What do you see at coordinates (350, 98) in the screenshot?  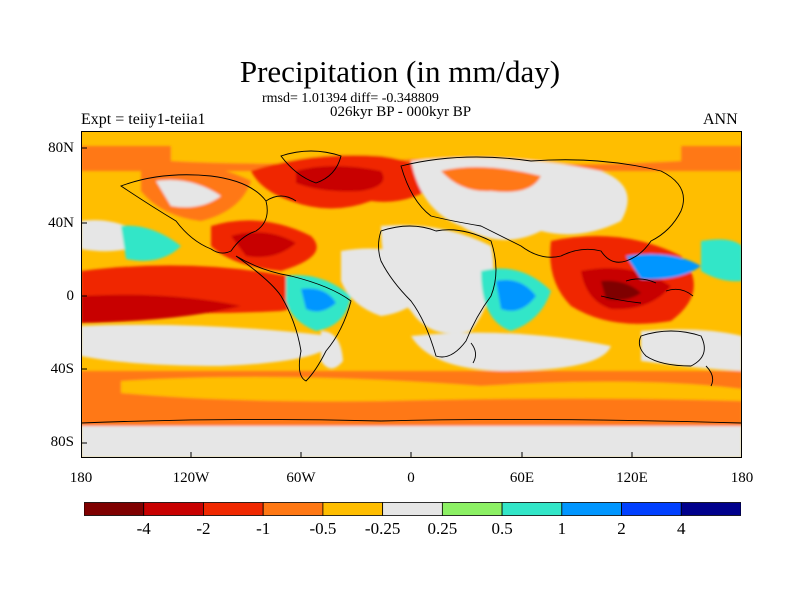 I see `stats-text: rmsd= 1.01394 diff= -0.348809` at bounding box center [350, 98].